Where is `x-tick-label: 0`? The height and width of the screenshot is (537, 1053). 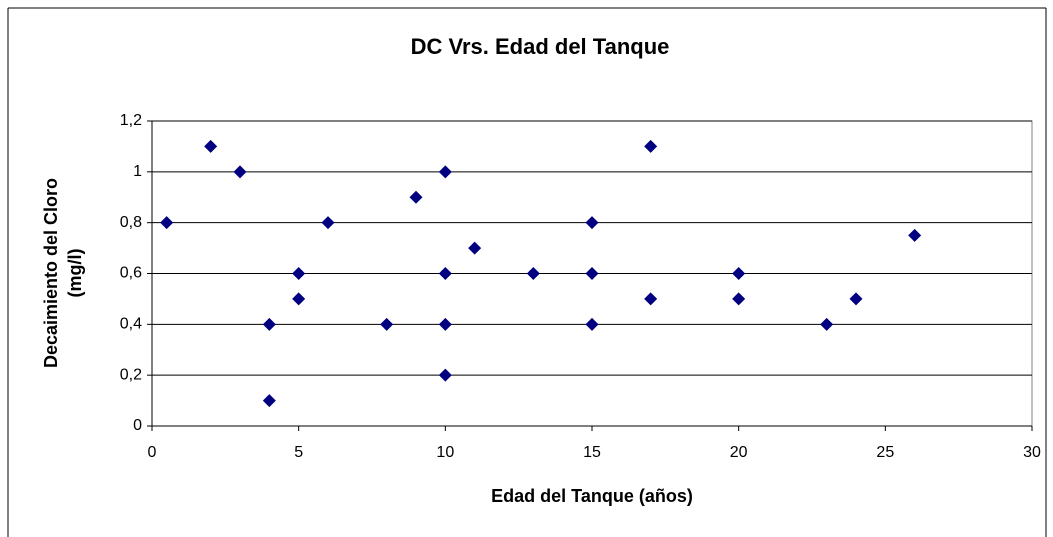
x-tick-label: 0 is located at coordinates (152, 452).